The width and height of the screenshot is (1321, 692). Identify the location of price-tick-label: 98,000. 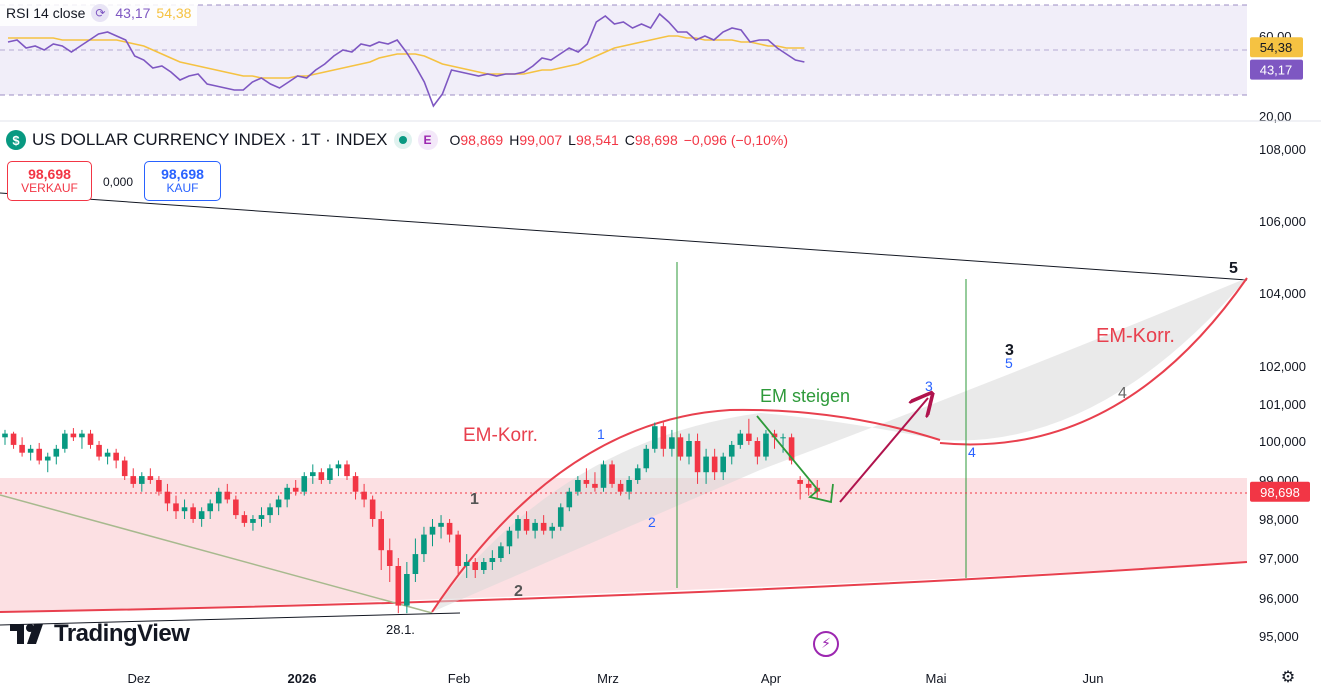
(1279, 519).